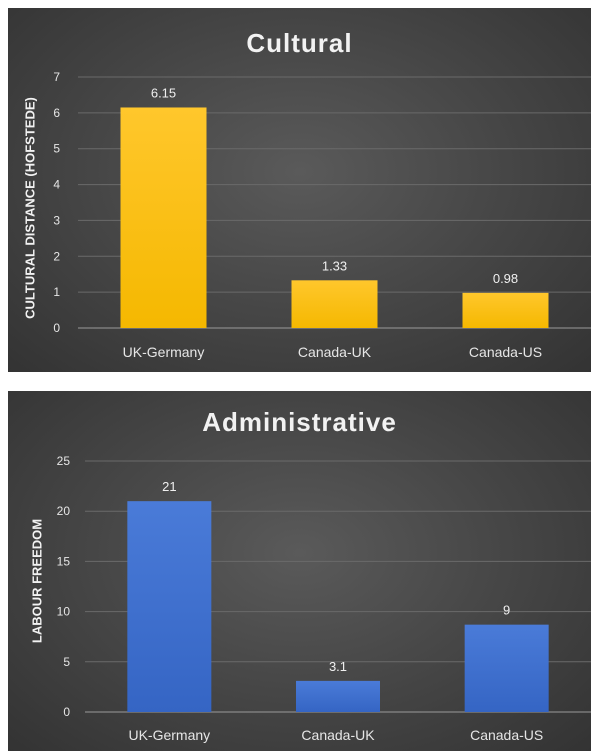  Describe the element at coordinates (56, 113) in the screenshot. I see `y-tick-label: 6` at that location.